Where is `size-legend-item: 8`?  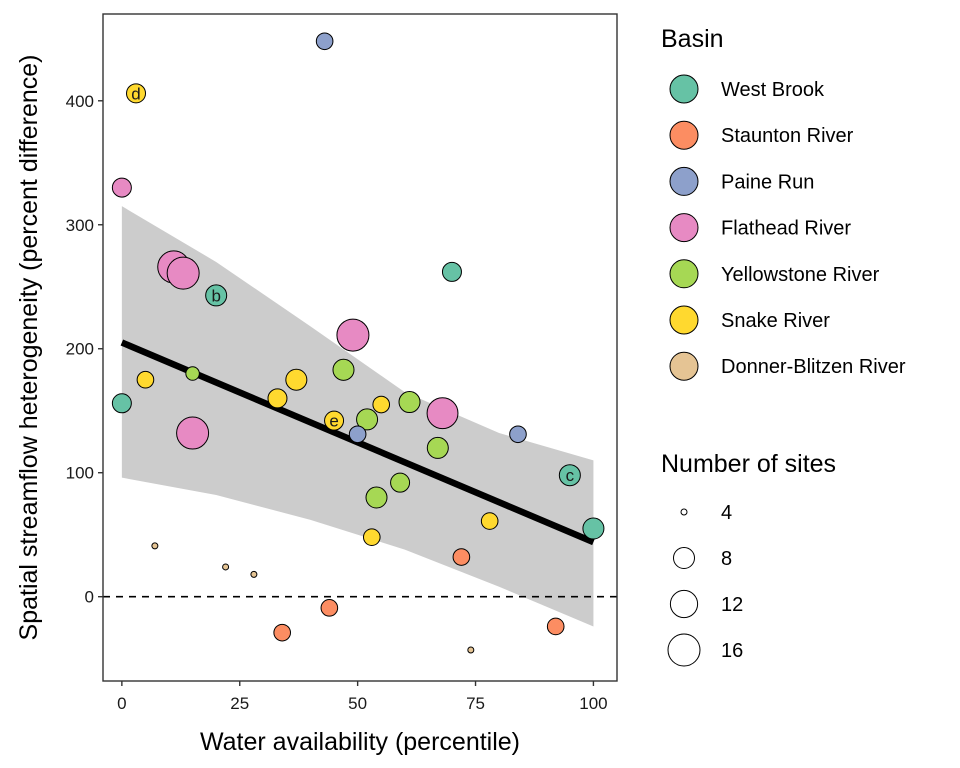 size-legend-item: 8 is located at coordinates (702, 558).